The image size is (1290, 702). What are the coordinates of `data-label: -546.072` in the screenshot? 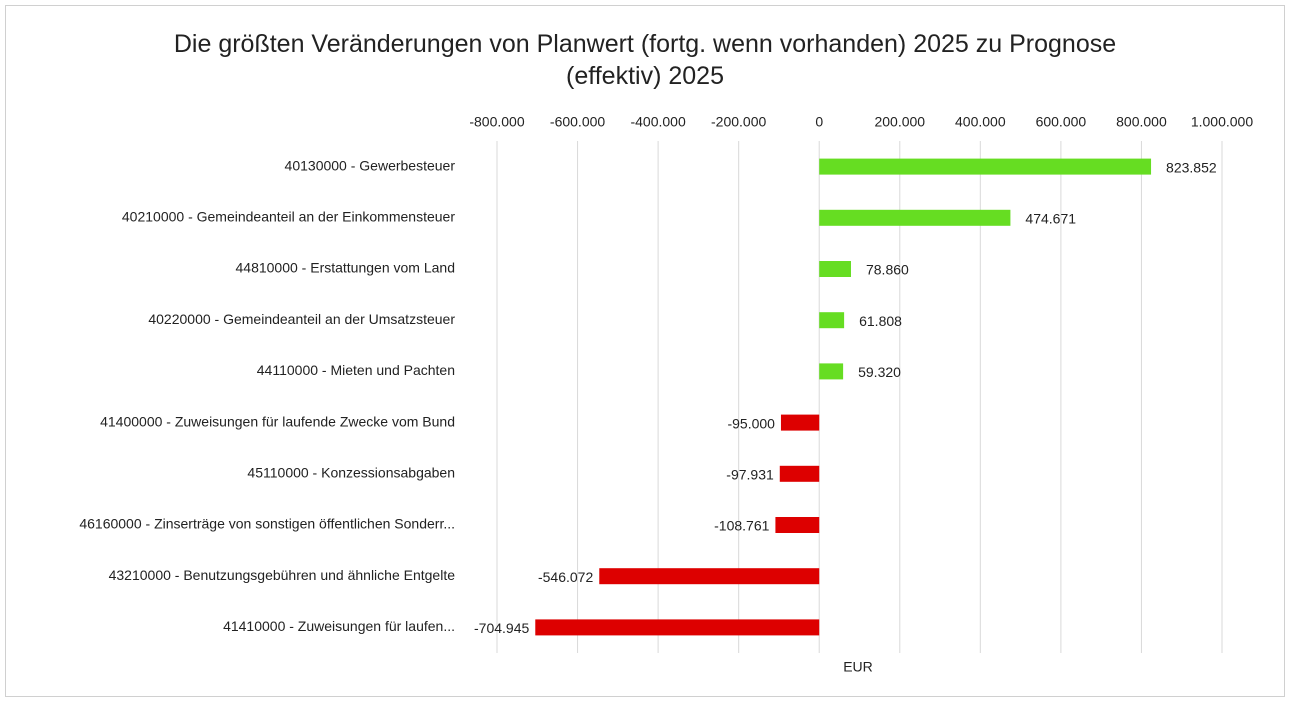 It's located at (565, 577).